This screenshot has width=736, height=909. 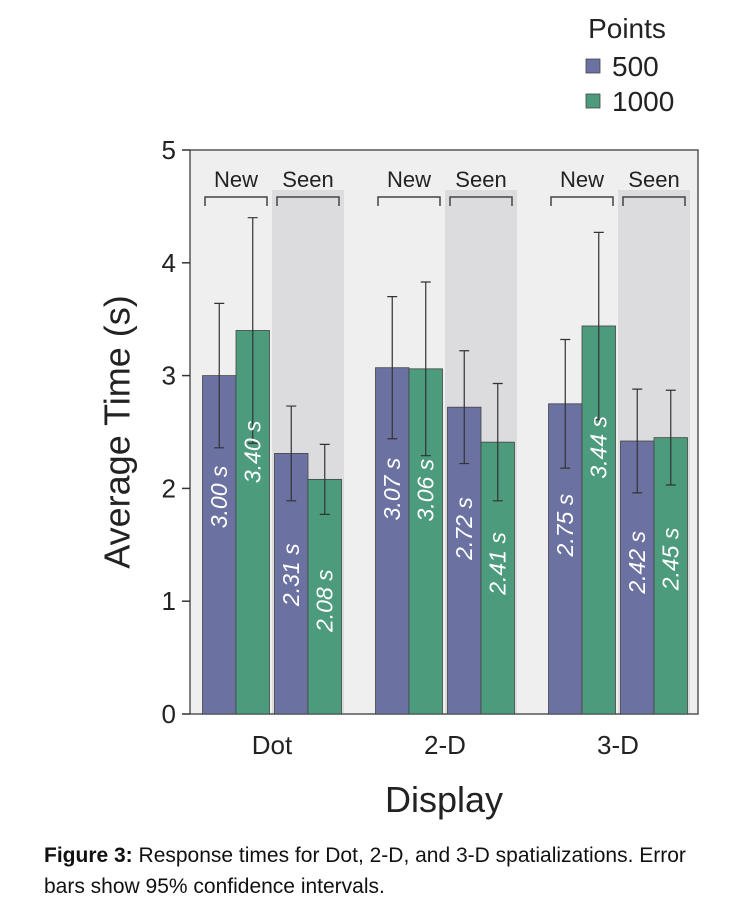 I want to click on legend-title: Points, so click(x=627, y=28).